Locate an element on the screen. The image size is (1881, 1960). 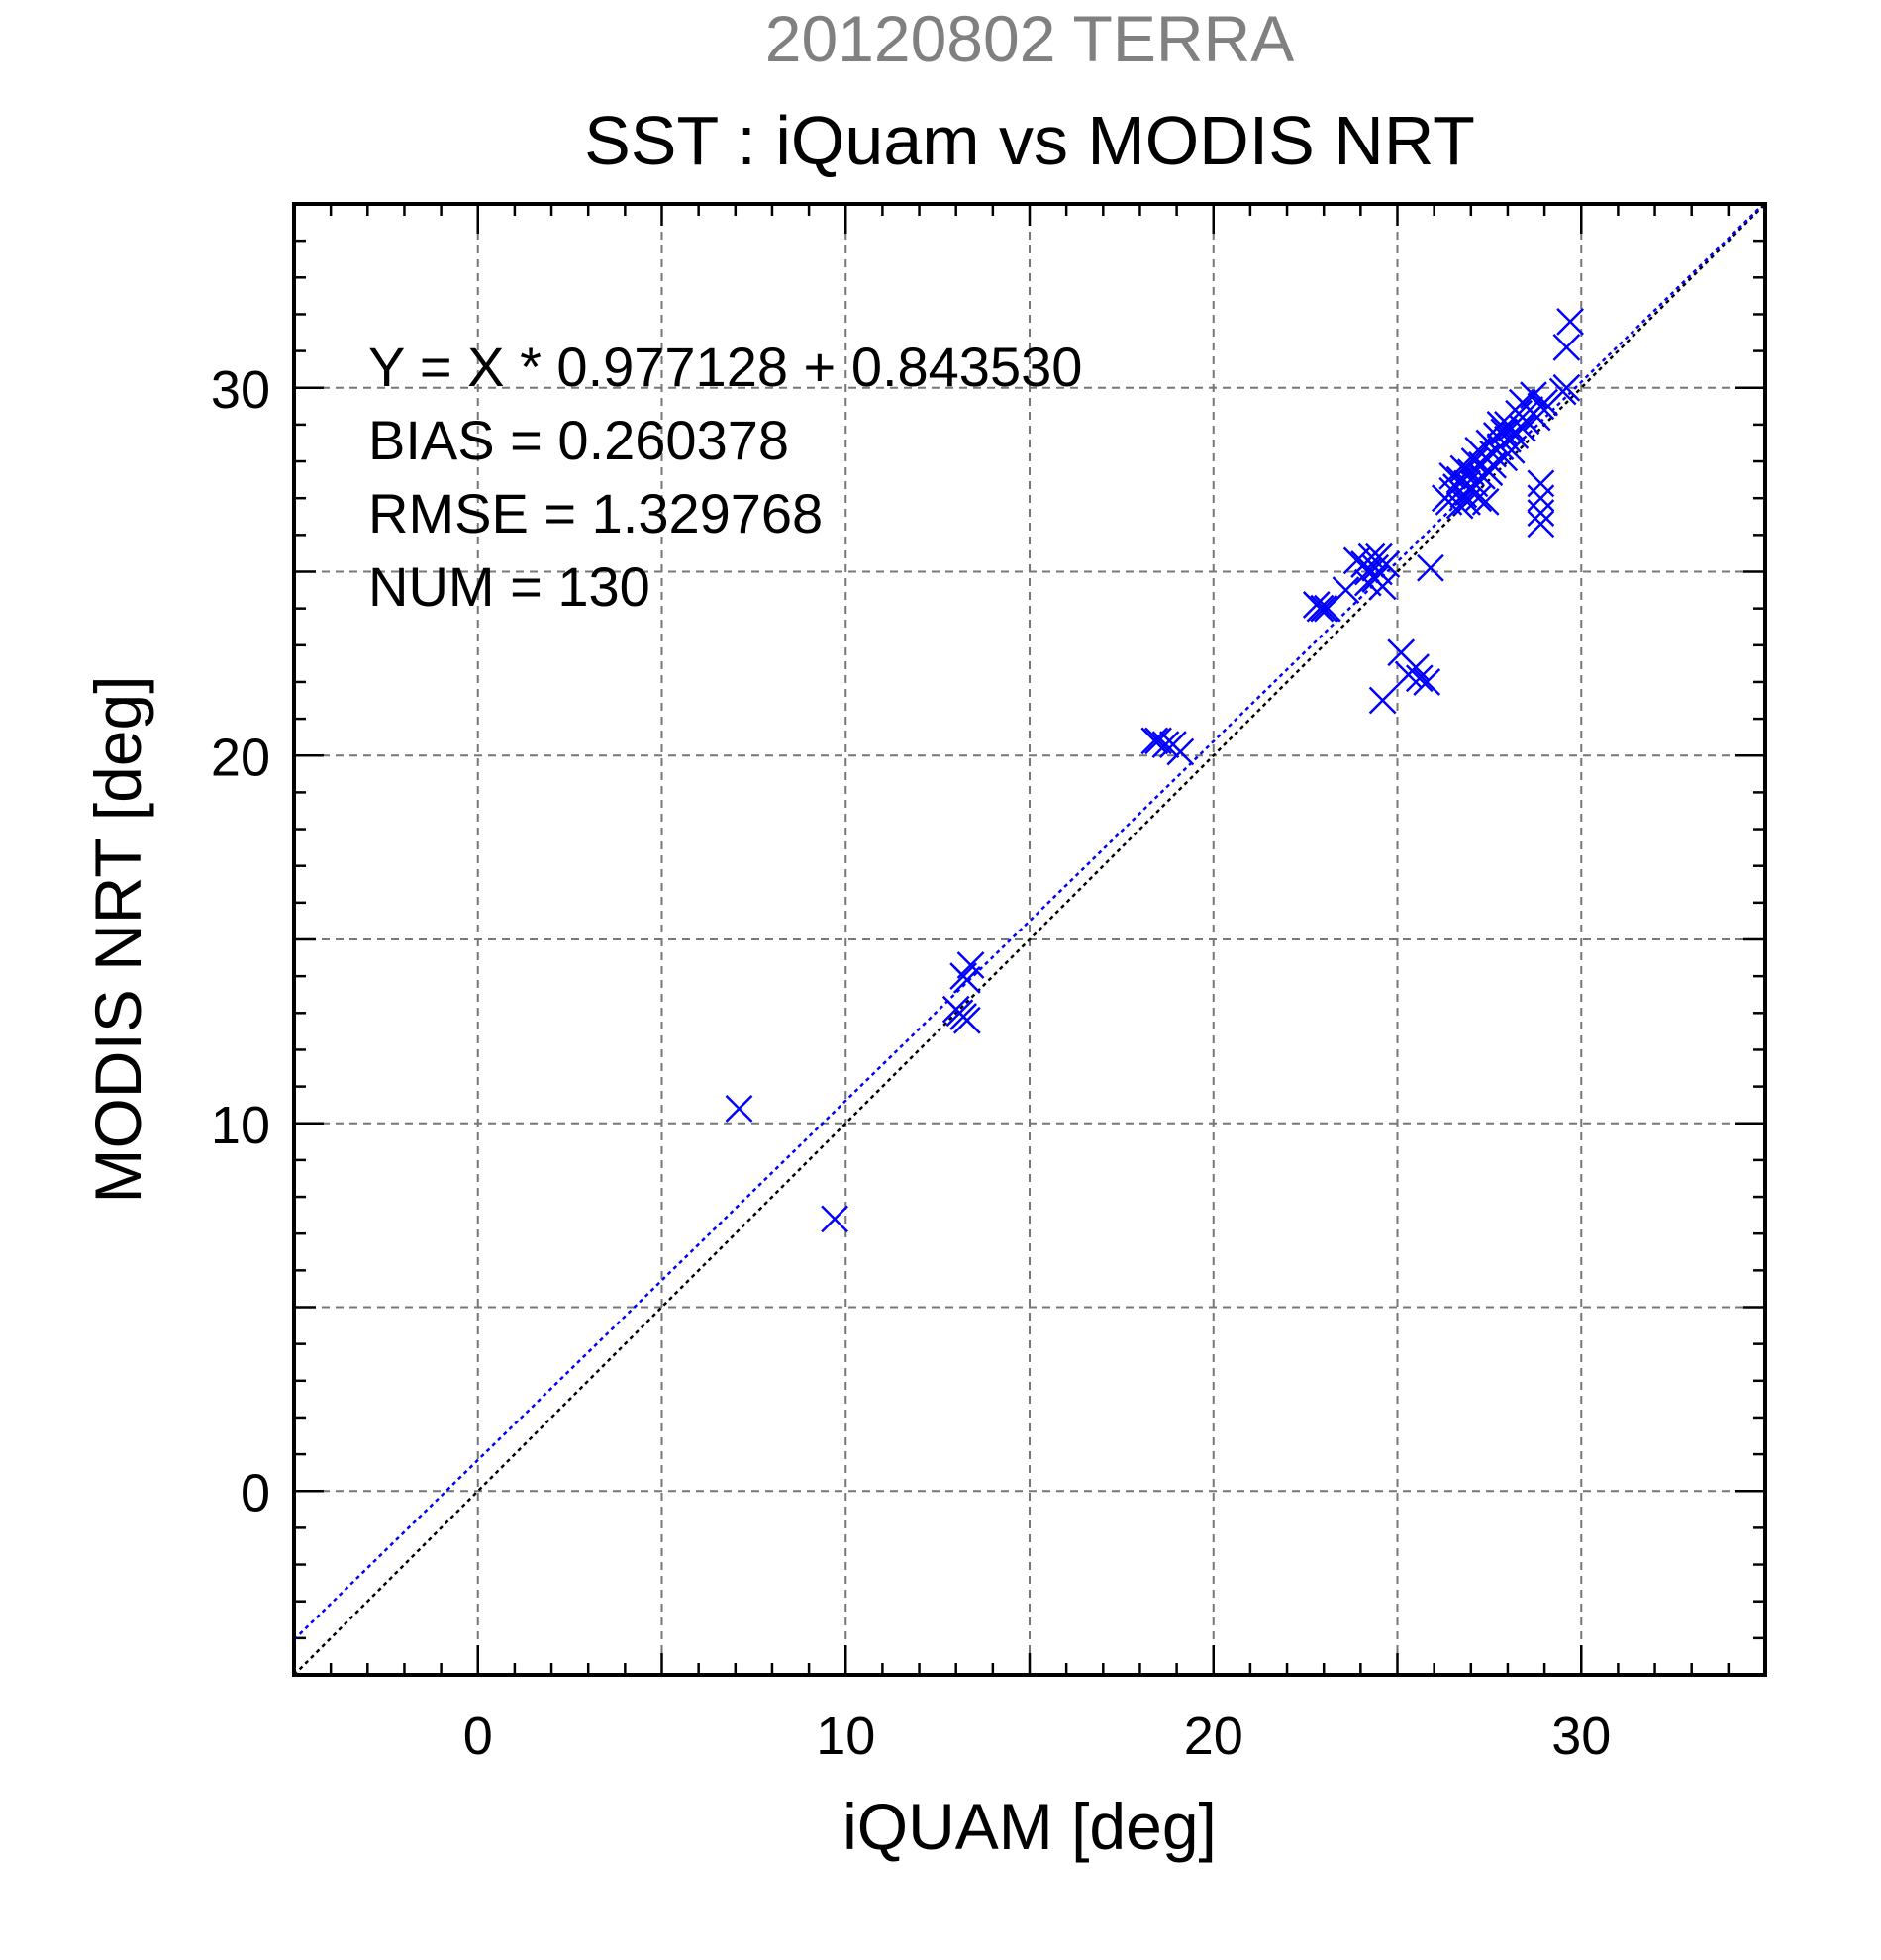
y-tick-label: 30 is located at coordinates (241, 390).